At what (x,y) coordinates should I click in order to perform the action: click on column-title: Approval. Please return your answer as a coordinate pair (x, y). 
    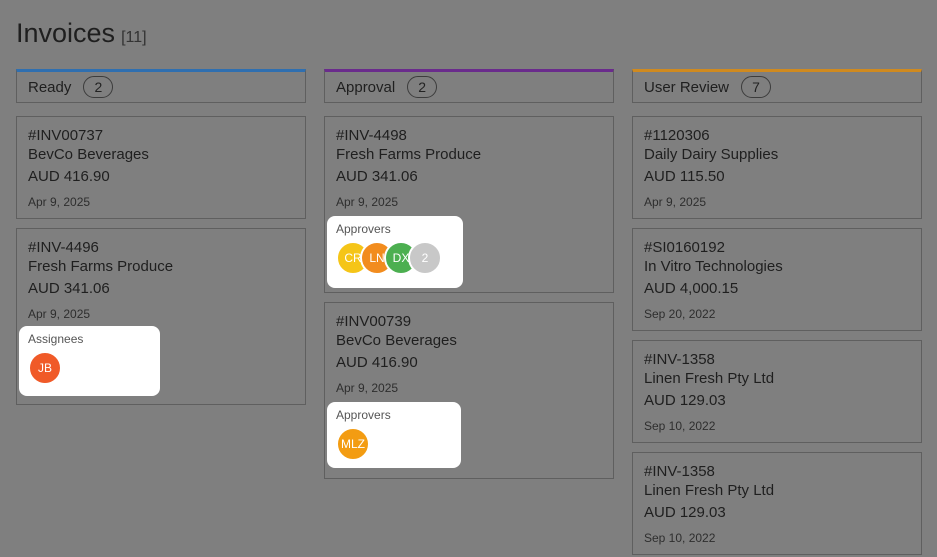
    Looking at the image, I should click on (366, 87).